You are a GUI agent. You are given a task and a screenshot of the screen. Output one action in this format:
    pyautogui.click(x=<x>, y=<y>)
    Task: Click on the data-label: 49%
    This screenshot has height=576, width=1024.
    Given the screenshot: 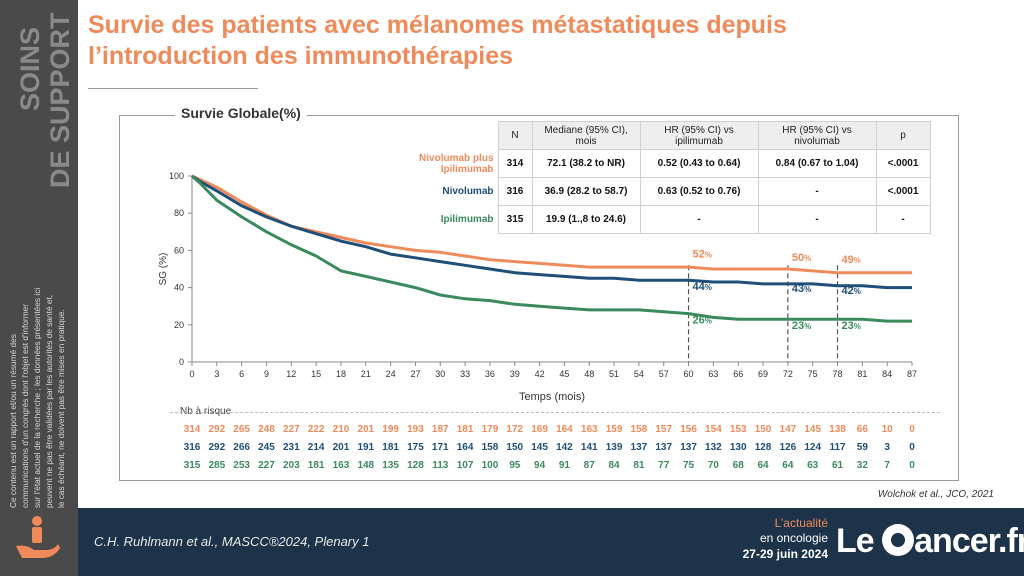 What is the action you would take?
    pyautogui.click(x=851, y=260)
    